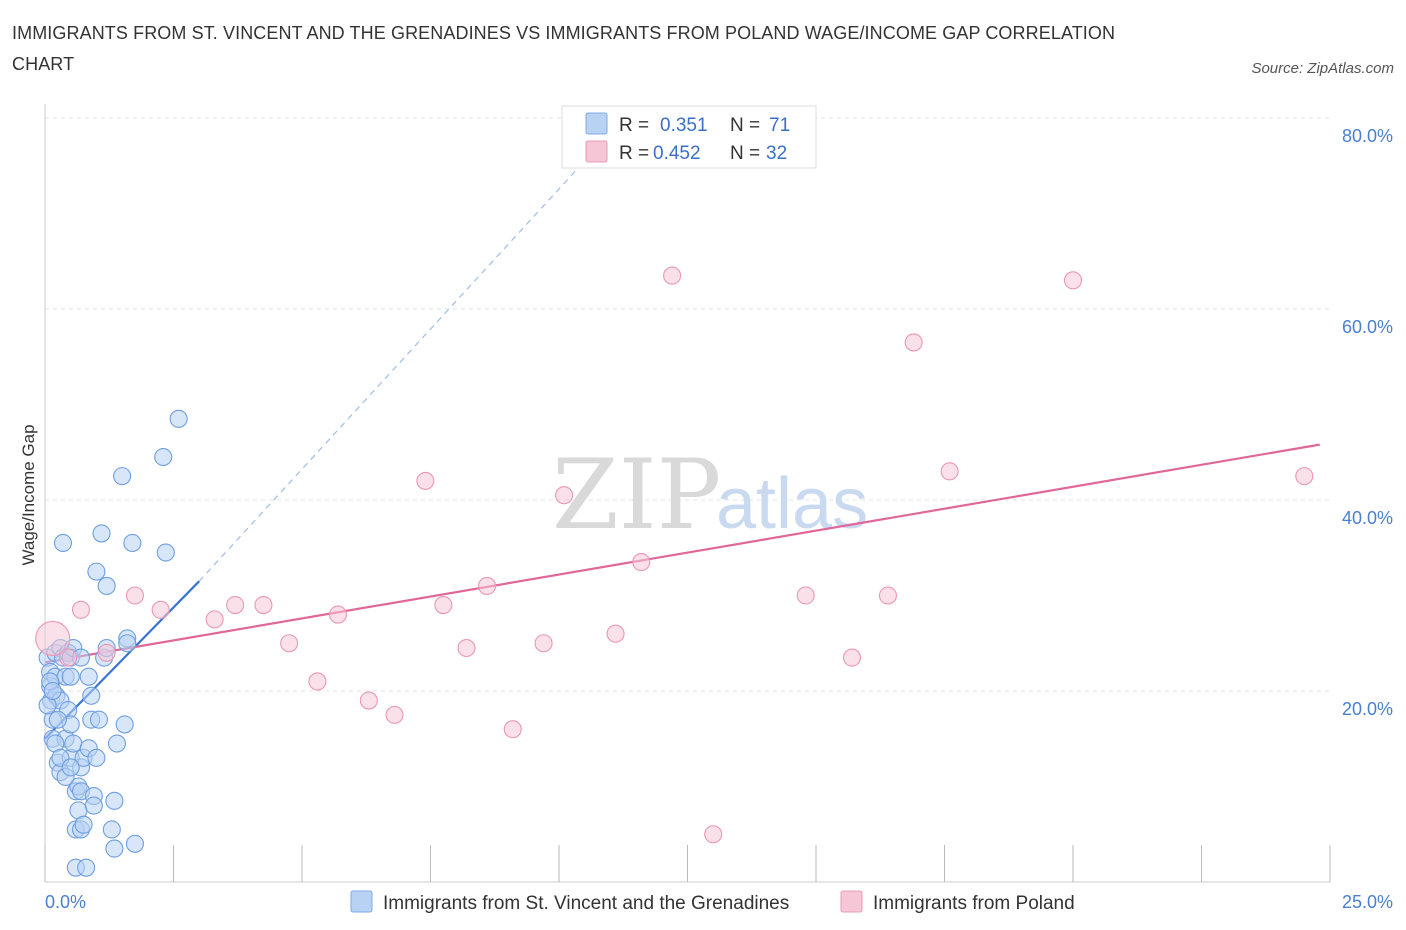  What do you see at coordinates (677, 153) in the screenshot?
I see `legend-r-value-2: 0.452` at bounding box center [677, 153].